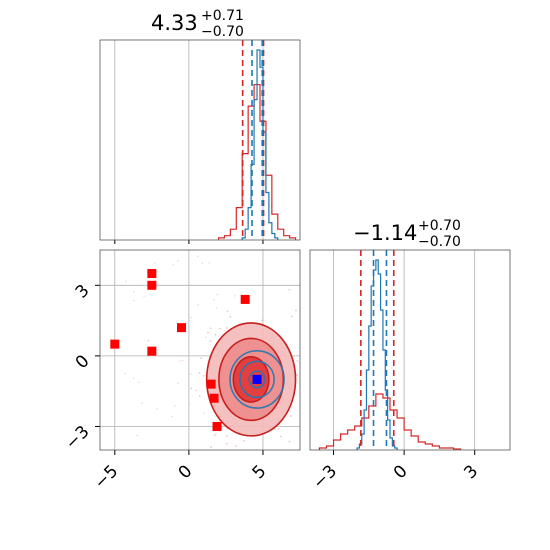 Image resolution: width=550 pixels, height=550 pixels. I want to click on scatter-frame, so click(200, 350).